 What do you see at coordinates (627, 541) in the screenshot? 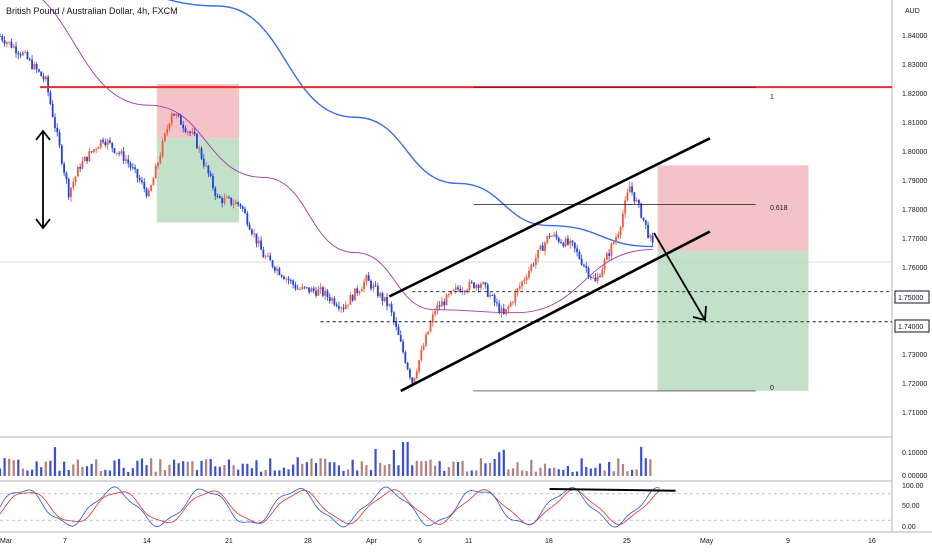
I see `time-tick-25: 25` at bounding box center [627, 541].